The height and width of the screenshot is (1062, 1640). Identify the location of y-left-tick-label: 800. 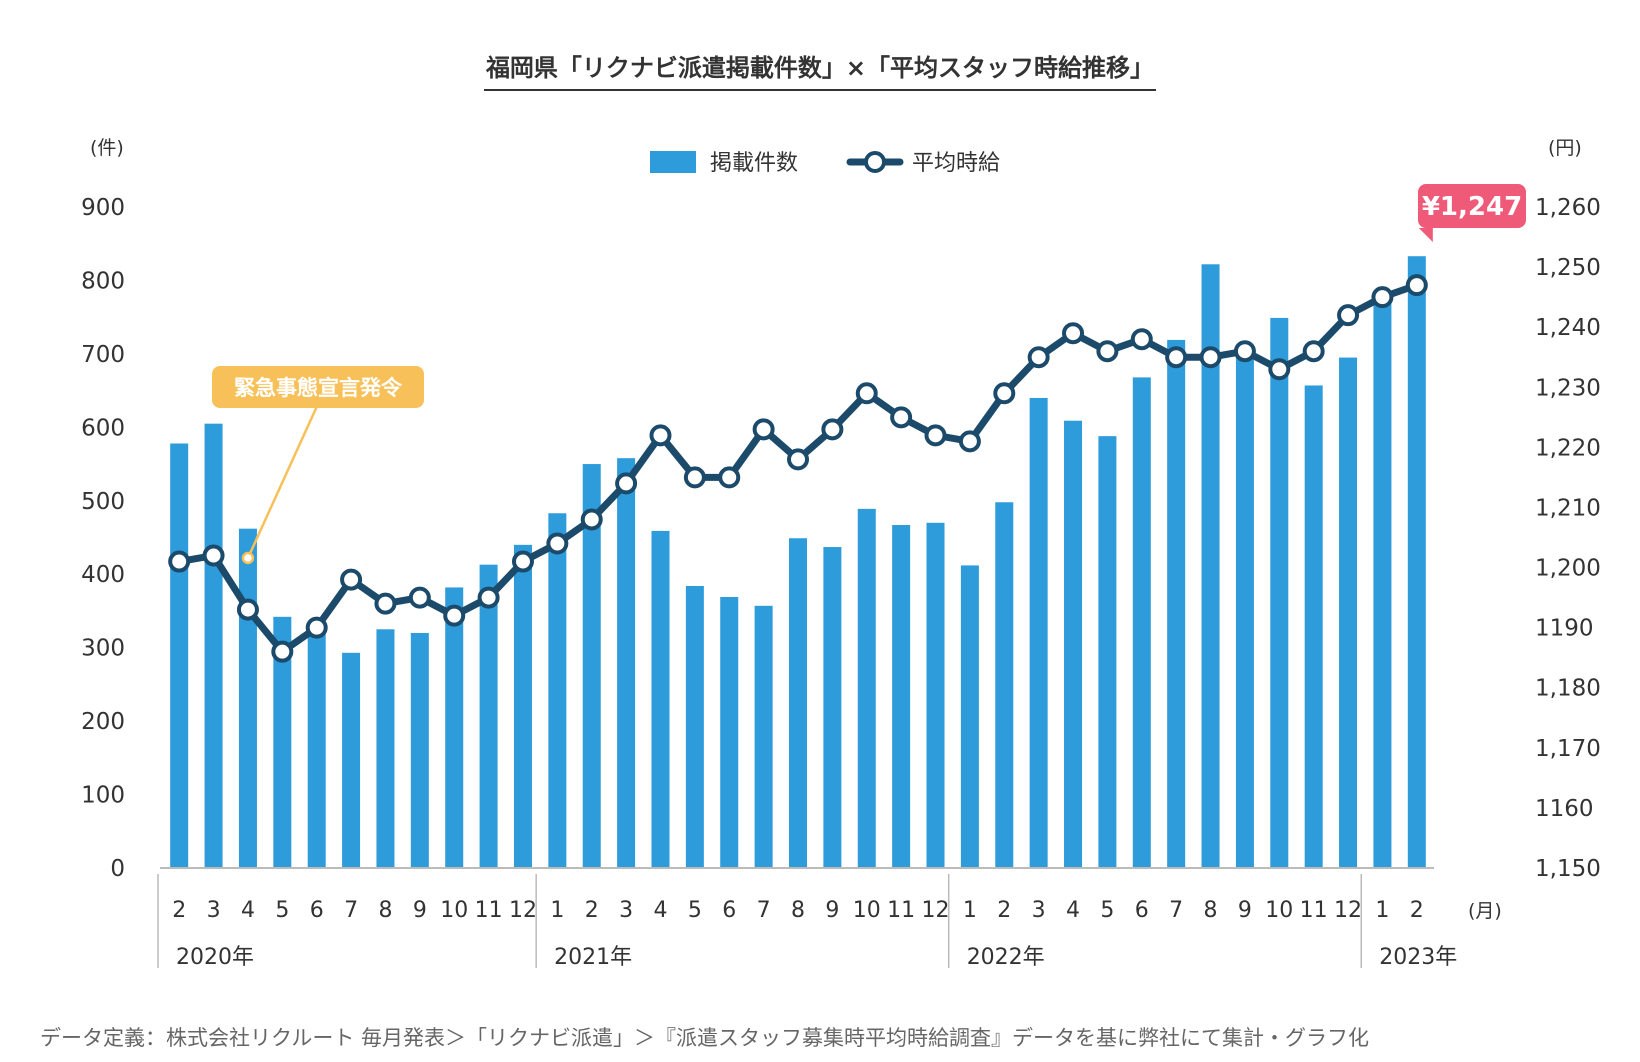
(103, 281).